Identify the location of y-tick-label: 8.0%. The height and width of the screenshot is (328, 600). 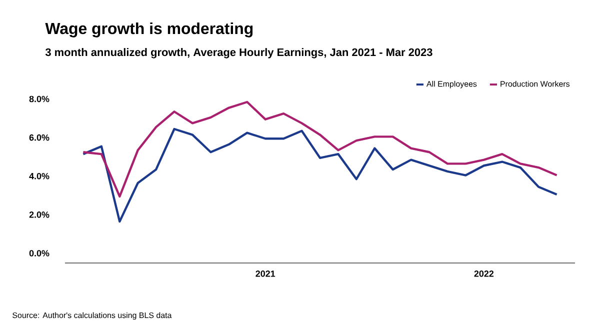
(39, 99).